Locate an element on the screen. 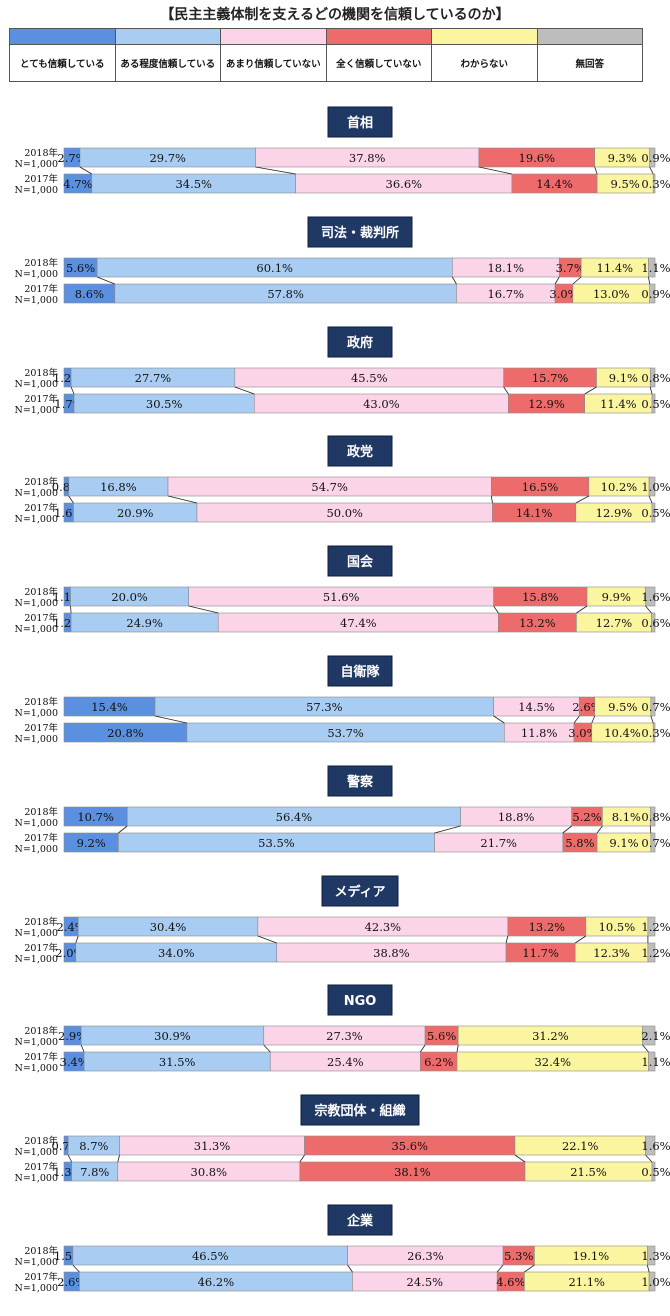 The height and width of the screenshot is (1316, 670). group-label: 政党 is located at coordinates (360, 452).